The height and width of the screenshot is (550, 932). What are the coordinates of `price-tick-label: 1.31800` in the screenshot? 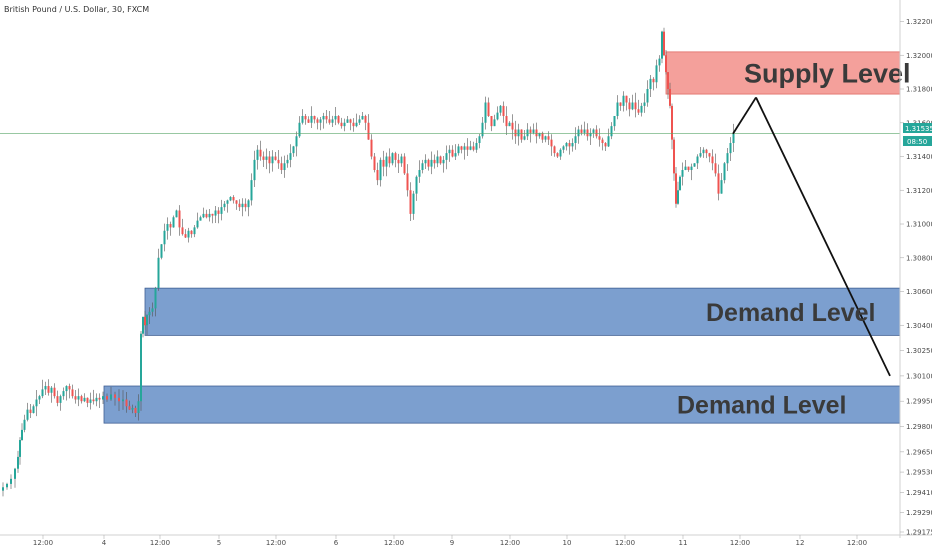 It's located at (919, 90).